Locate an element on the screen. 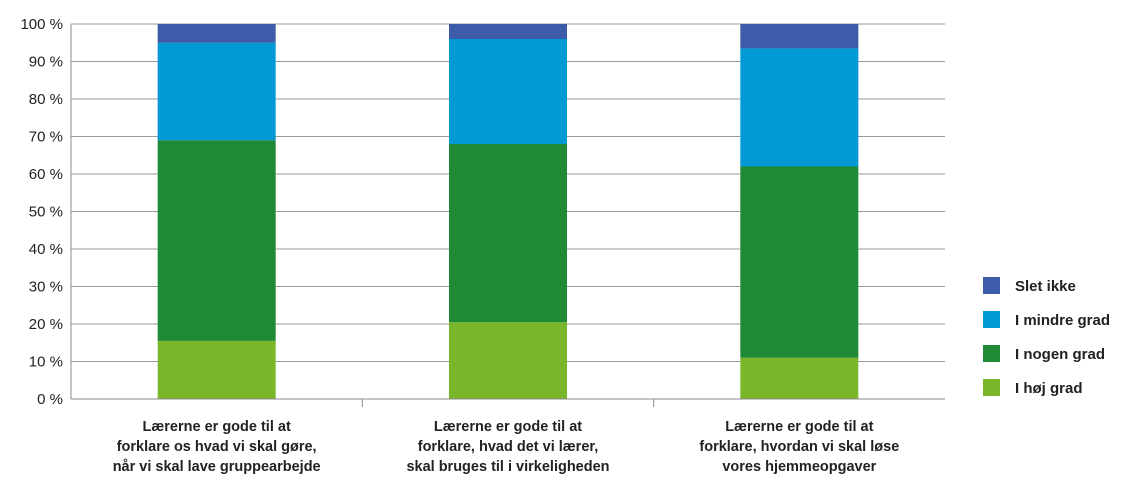 This screenshot has height=489, width=1134. y-tick-label: 60 % is located at coordinates (46, 174).